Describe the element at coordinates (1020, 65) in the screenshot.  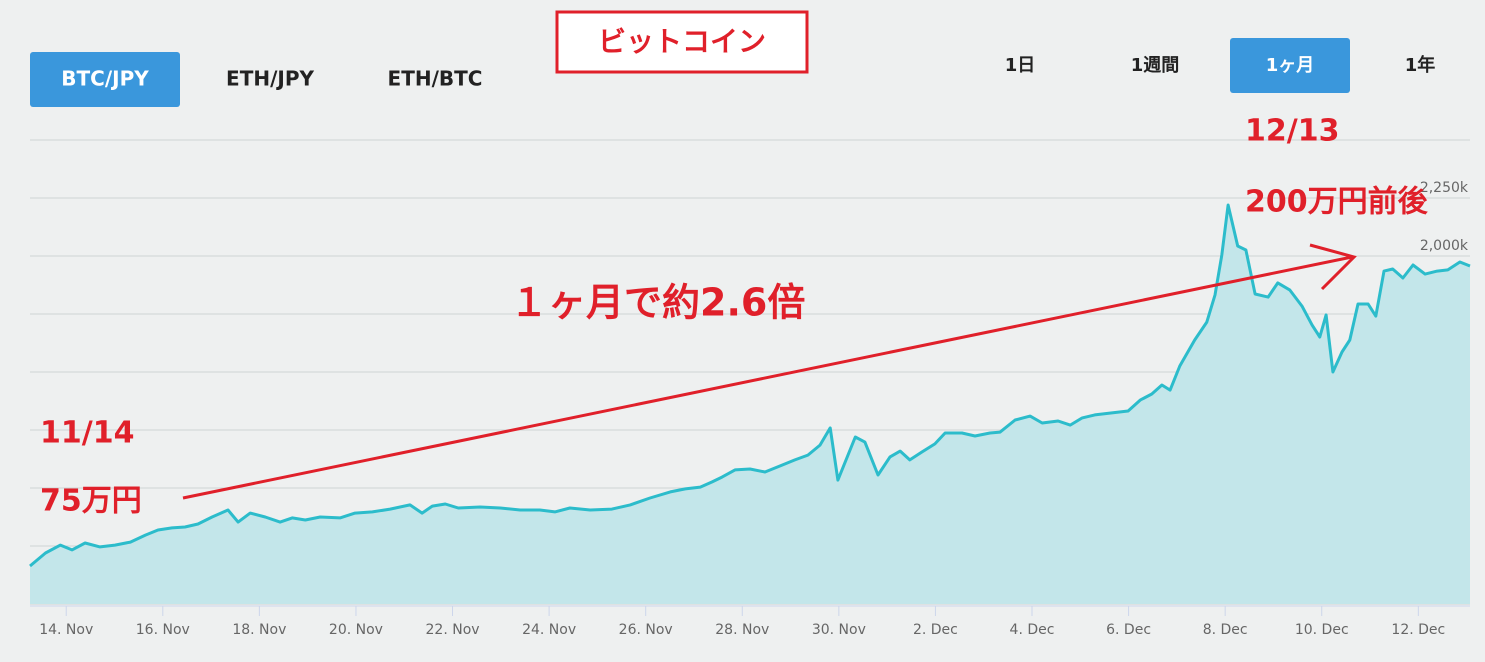
I see `period-tab: 1日` at that location.